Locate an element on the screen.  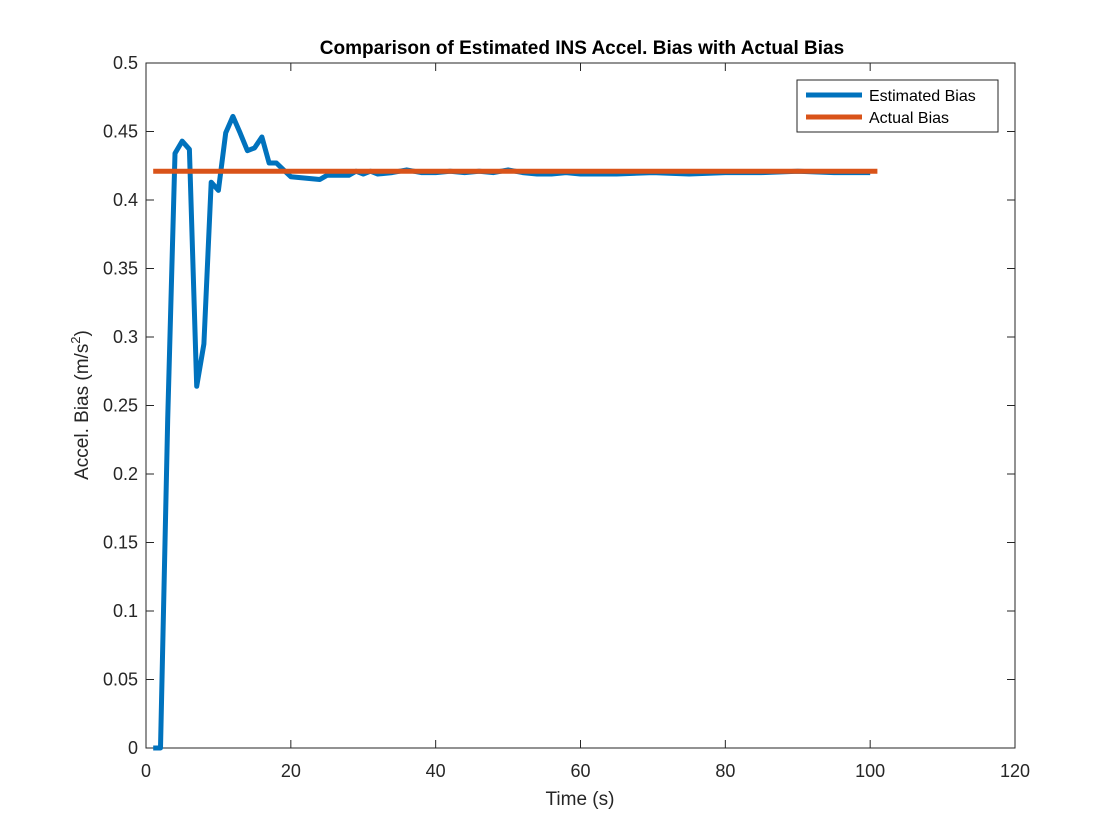
y-tick-label: 0.2 is located at coordinates (125, 474).